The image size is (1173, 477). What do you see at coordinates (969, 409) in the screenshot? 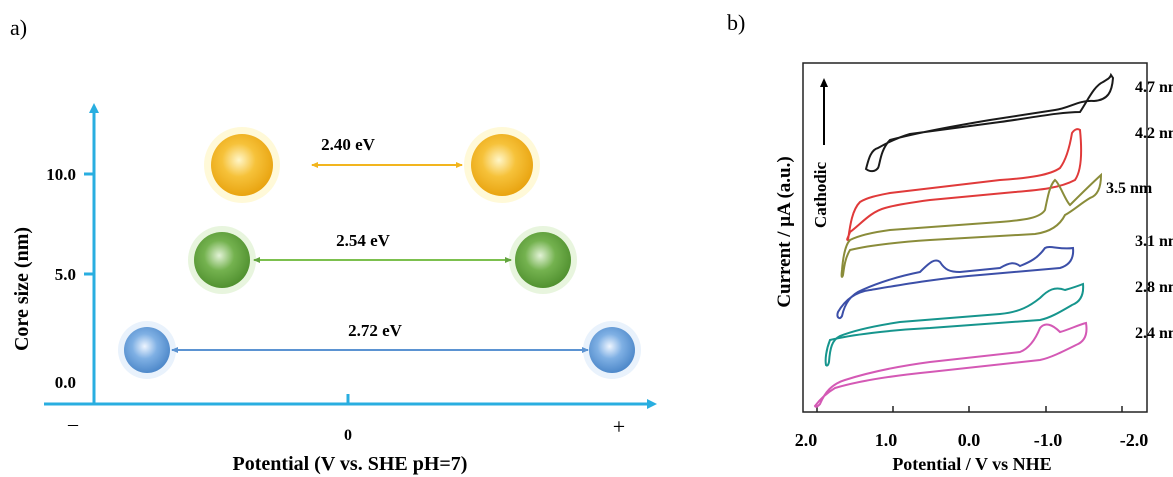
I see `panel-b-x-ticks` at bounding box center [969, 409].